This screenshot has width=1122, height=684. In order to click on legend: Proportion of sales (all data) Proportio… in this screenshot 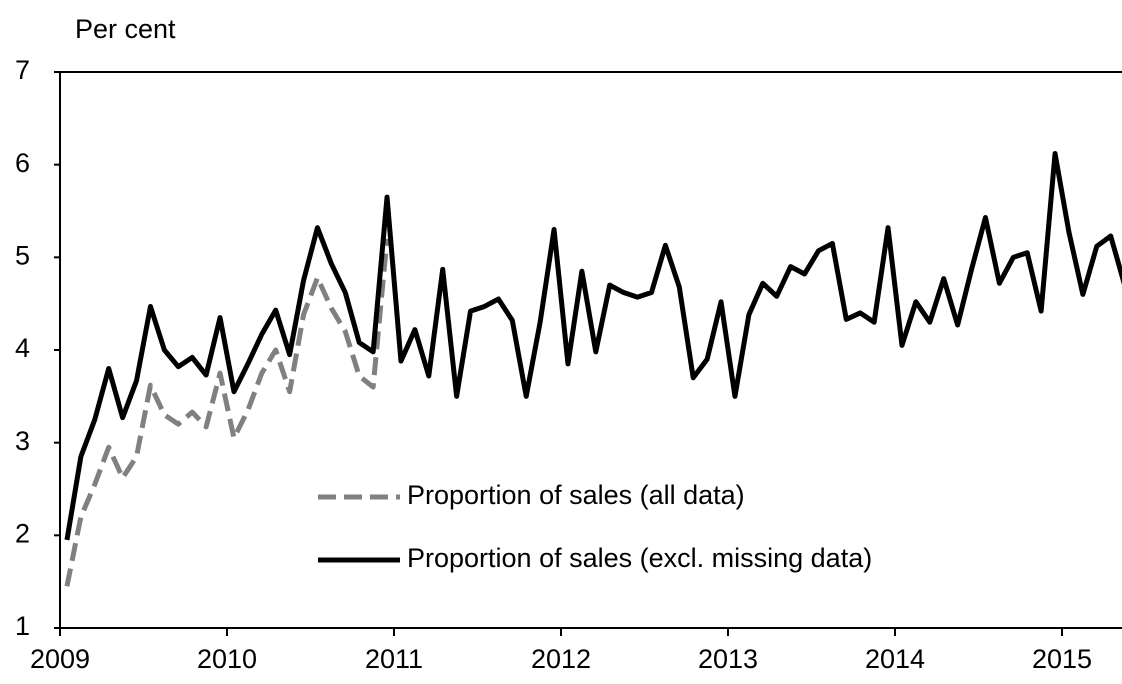, I will do `click(595, 526)`.